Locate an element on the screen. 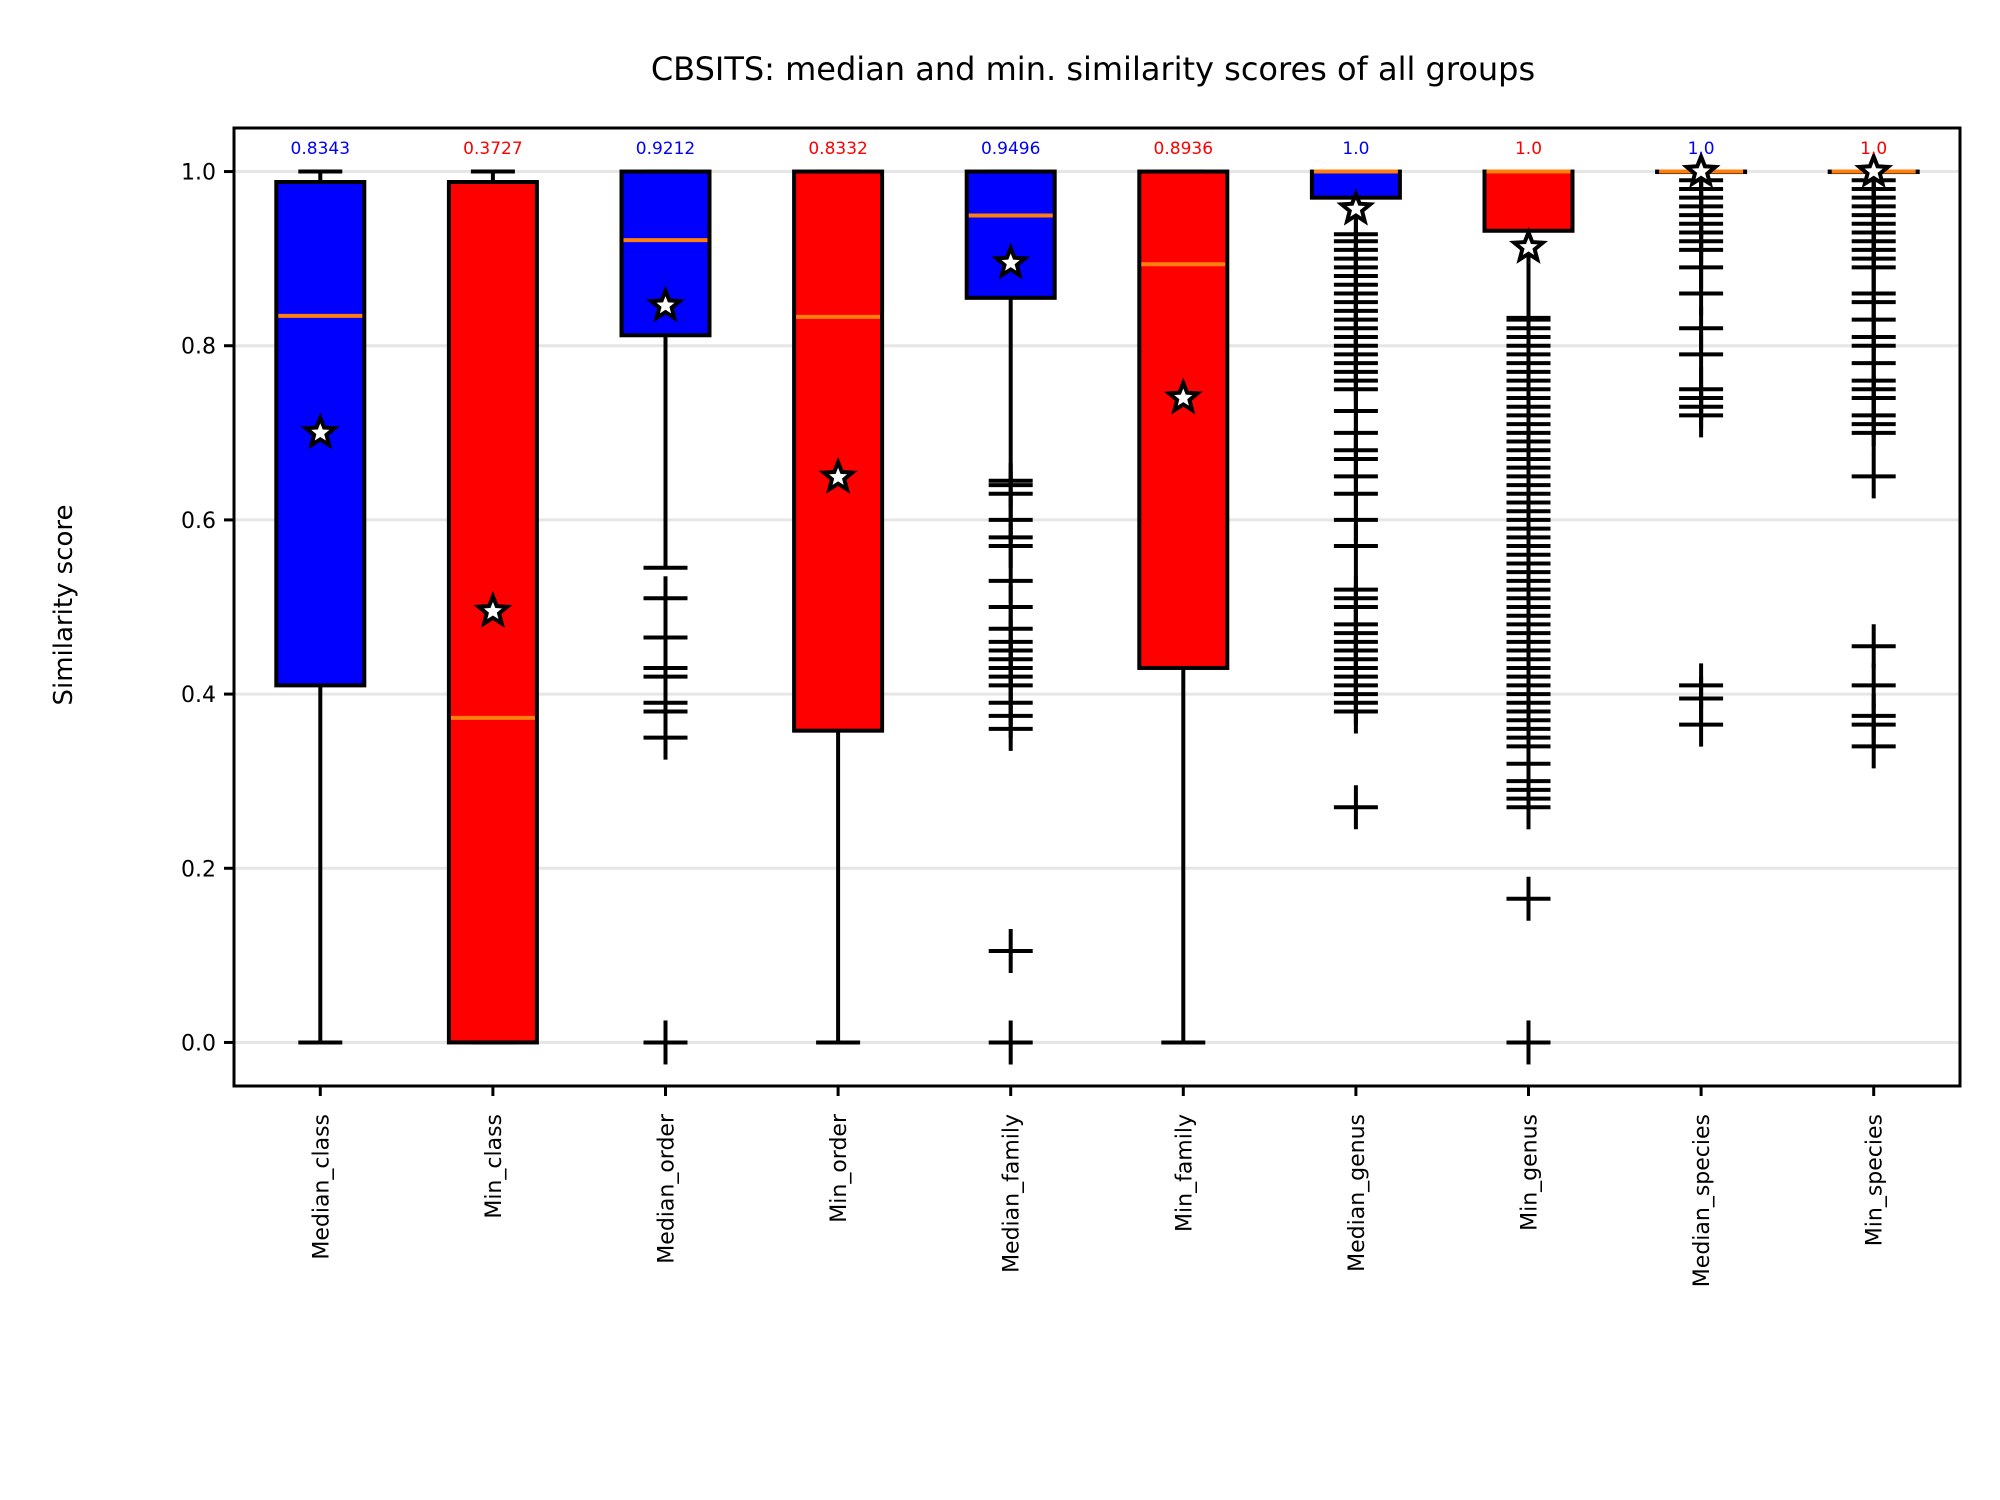 This screenshot has width=2000, height=1500. y-tick-label: 0.4 is located at coordinates (198, 695).